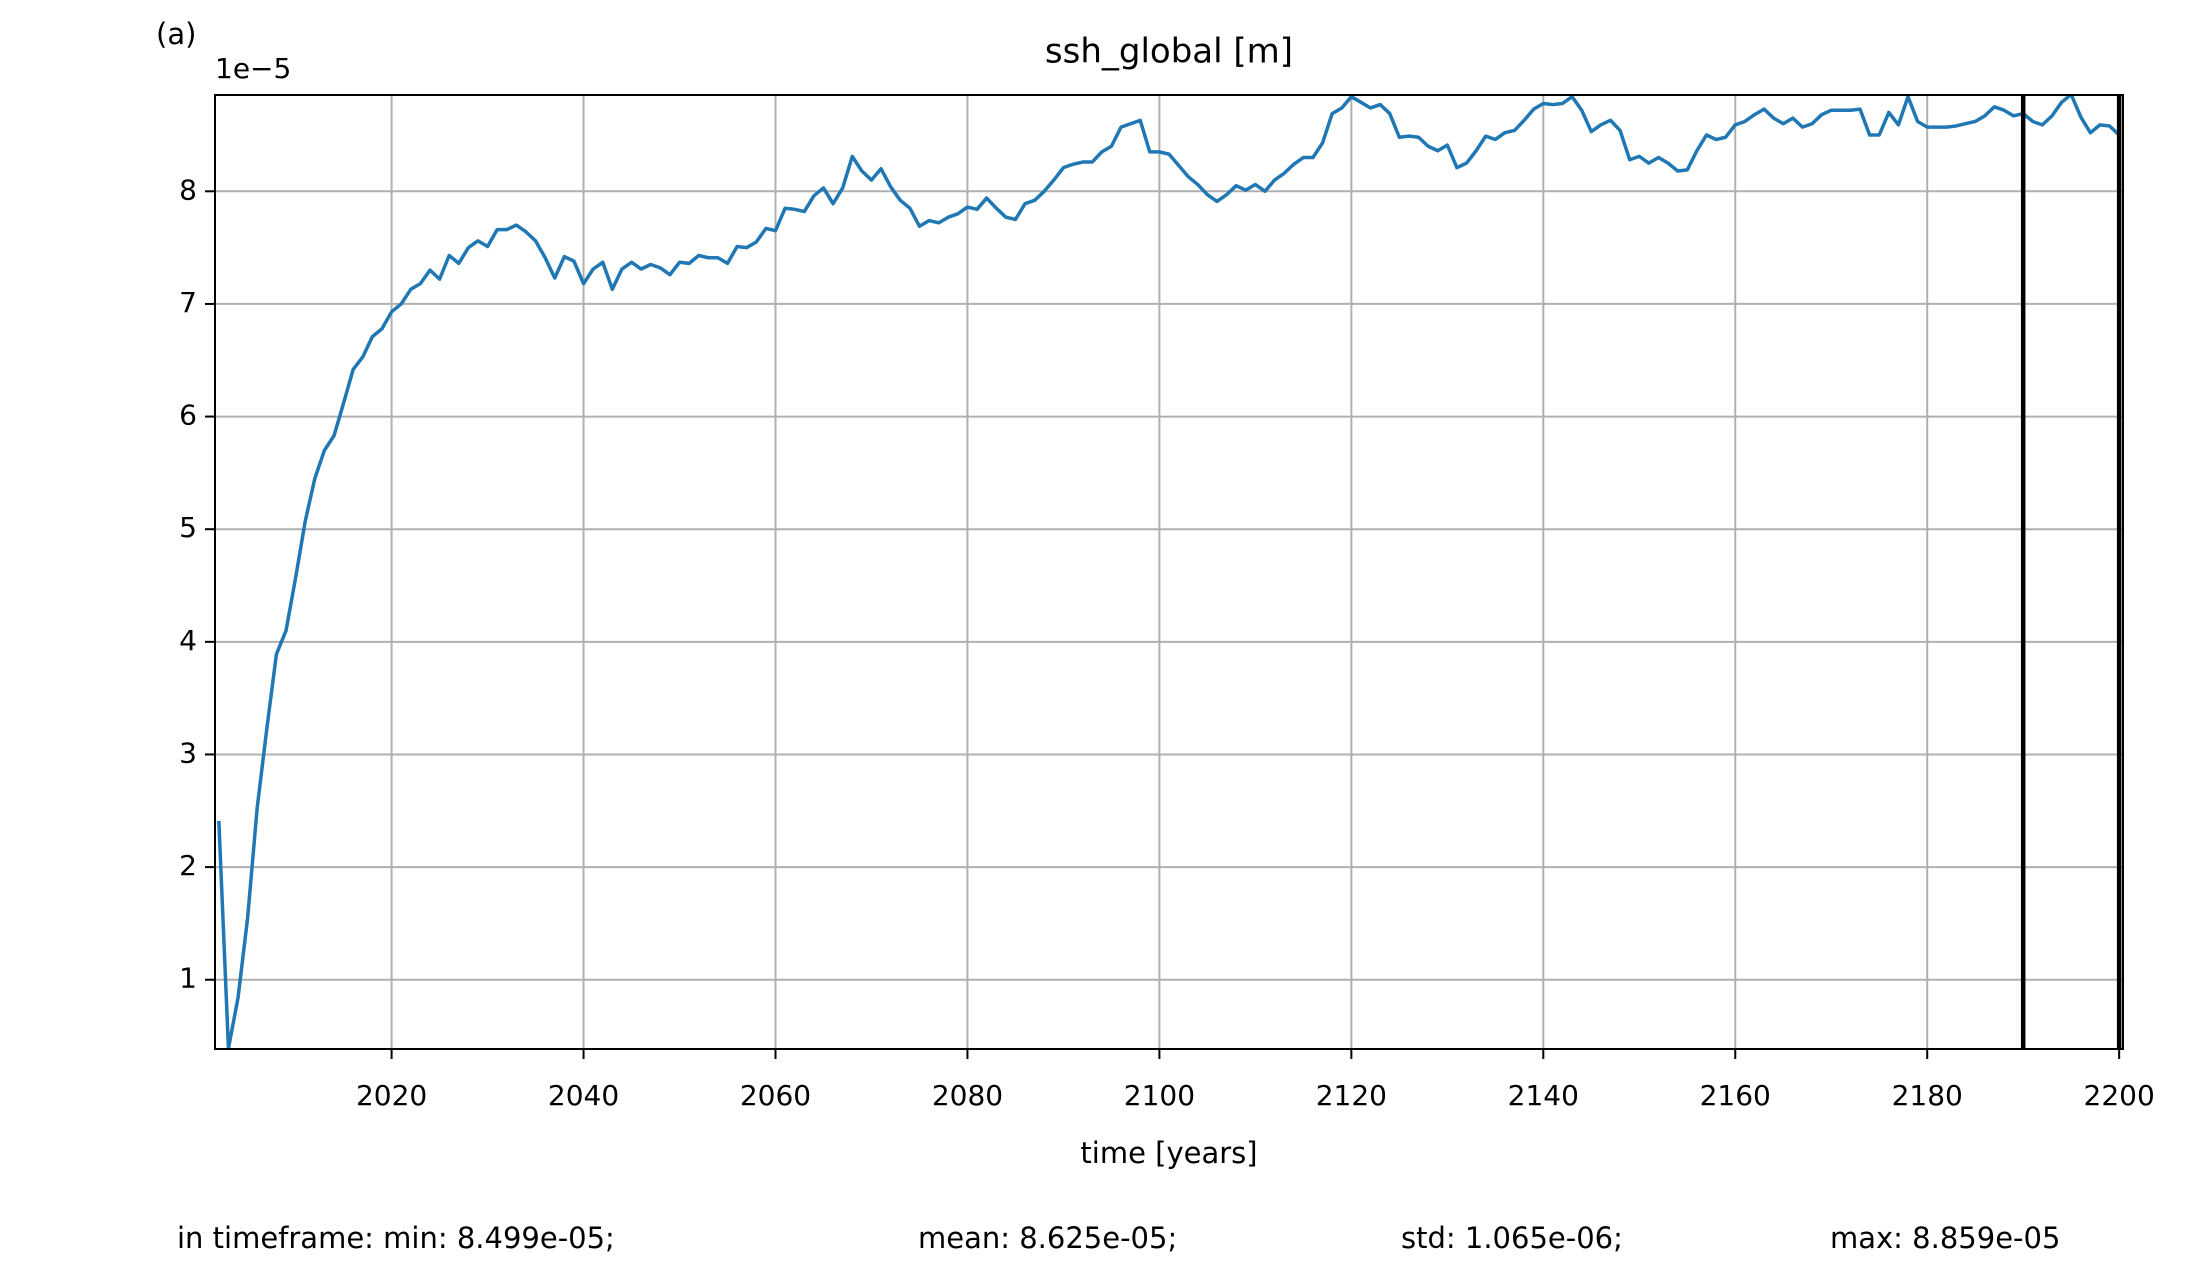 This screenshot has width=2196, height=1263. Describe the element at coordinates (2119, 1095) in the screenshot. I see `x-tick-label: 2200` at that location.